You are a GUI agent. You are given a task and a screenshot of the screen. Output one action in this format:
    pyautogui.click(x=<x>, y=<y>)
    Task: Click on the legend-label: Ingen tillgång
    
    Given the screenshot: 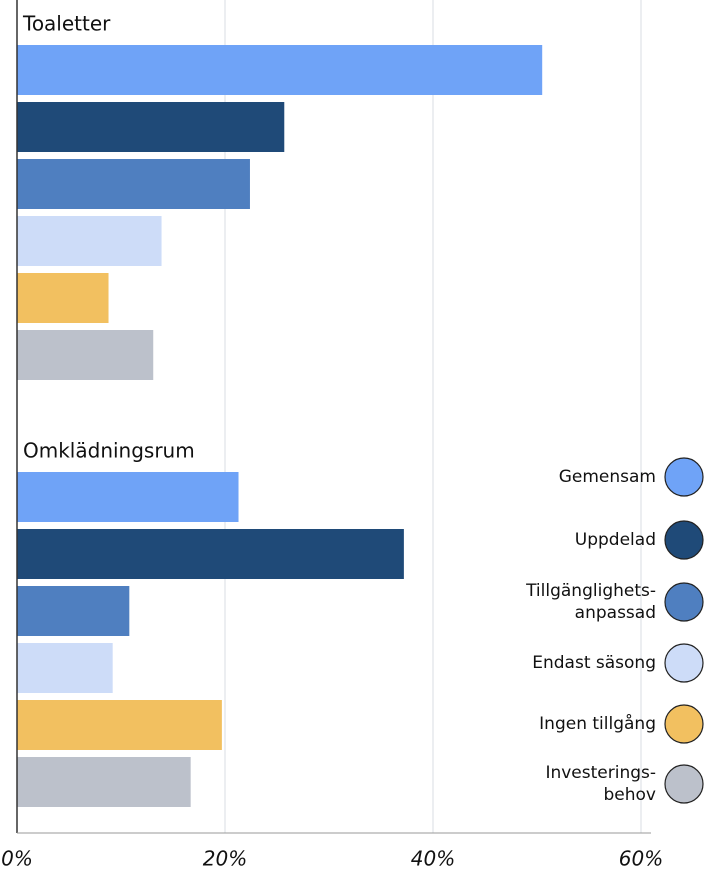 What is the action you would take?
    pyautogui.click(x=597, y=724)
    